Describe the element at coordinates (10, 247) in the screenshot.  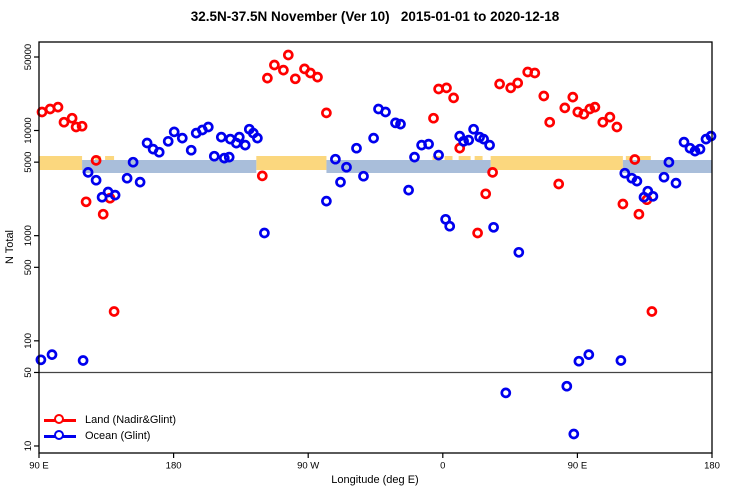
I see `y-axis-label: N Total` at that location.